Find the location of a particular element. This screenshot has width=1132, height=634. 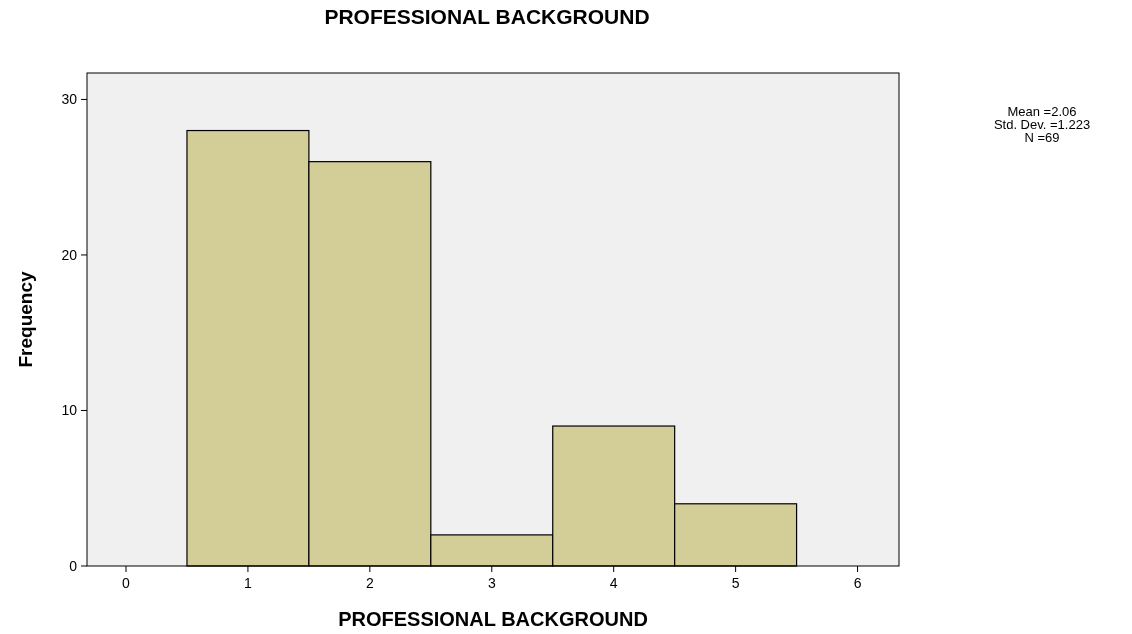

x-tick-label: 2 is located at coordinates (369, 583).